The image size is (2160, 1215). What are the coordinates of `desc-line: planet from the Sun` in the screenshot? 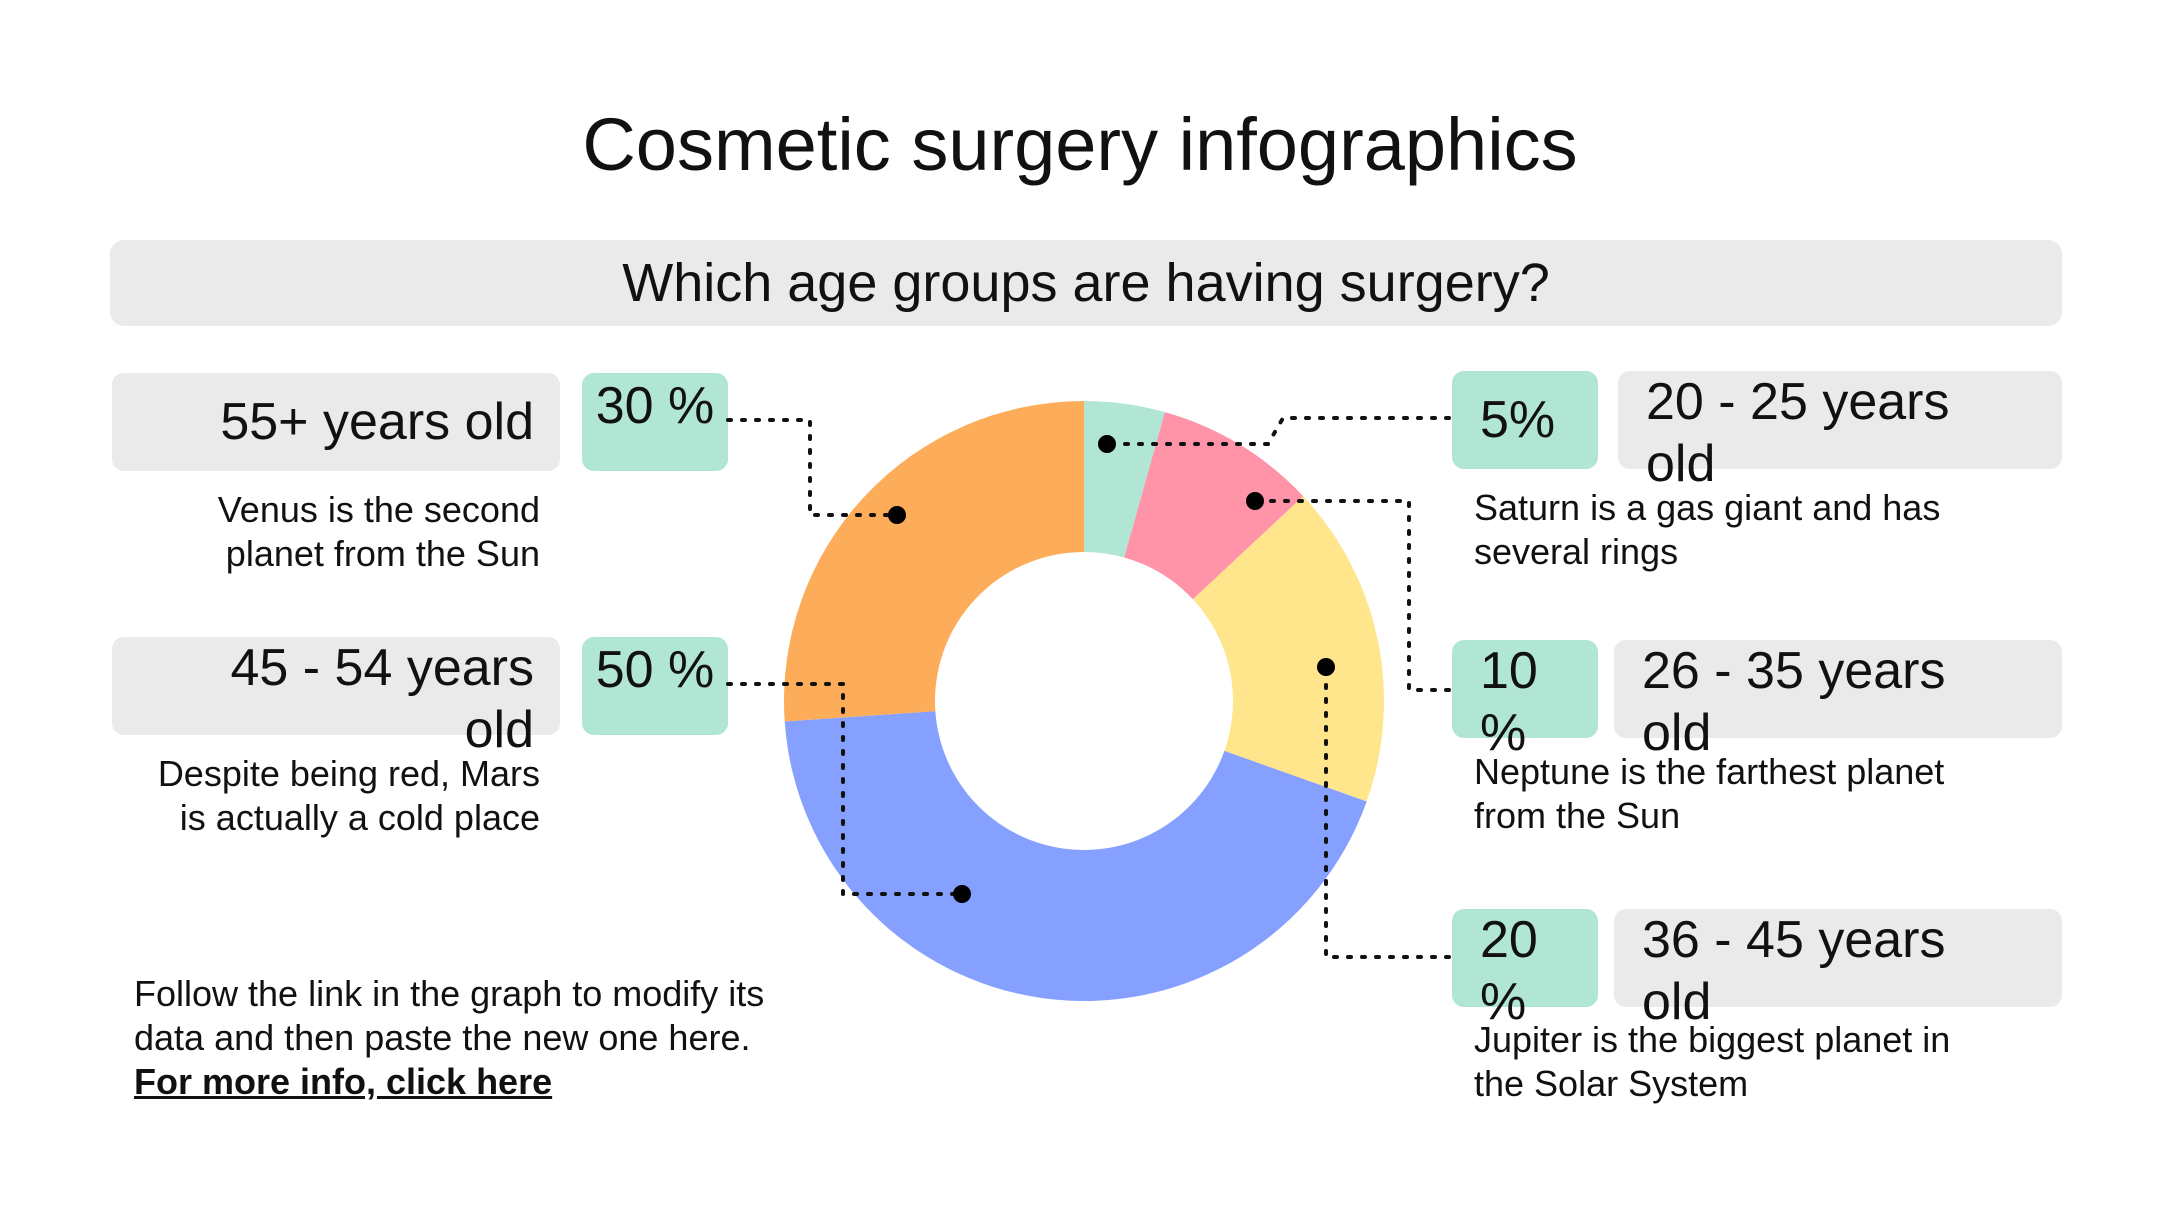 It's located at (382, 553).